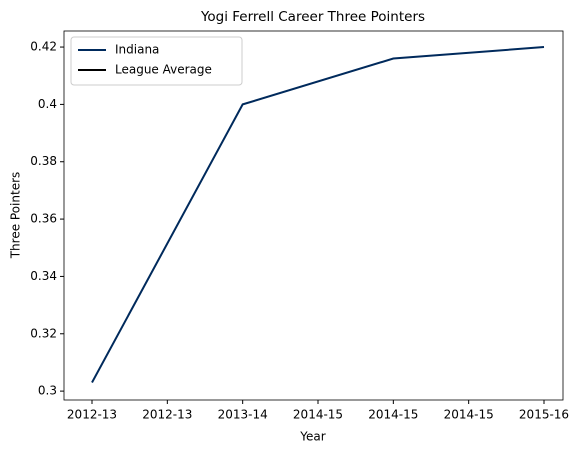  I want to click on y-tick-label: 0.38, so click(43, 161).